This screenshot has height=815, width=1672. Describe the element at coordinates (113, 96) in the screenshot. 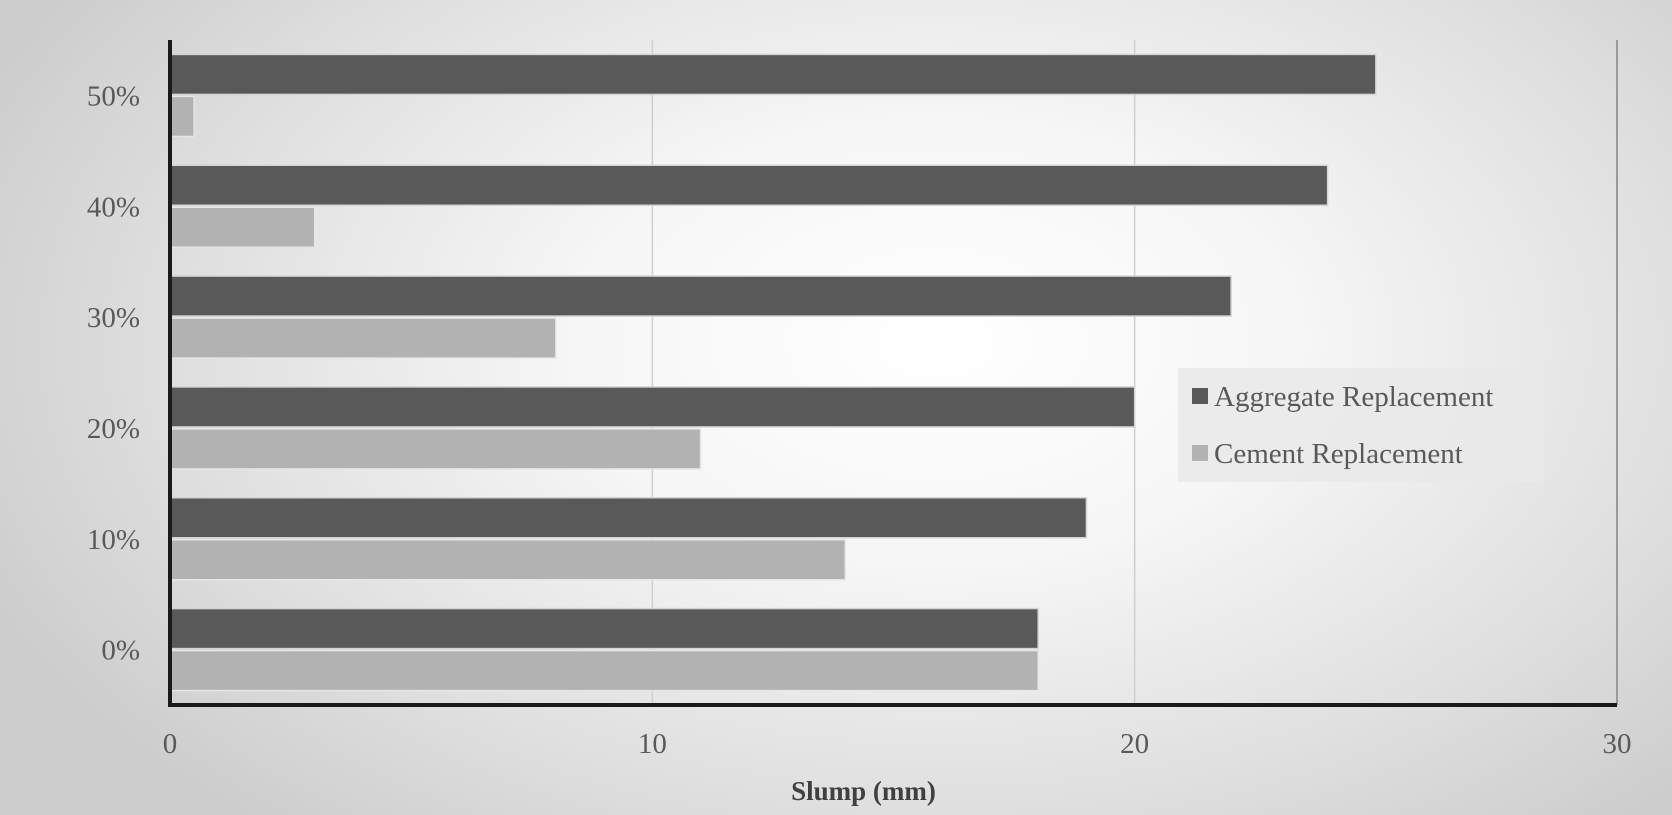

I see `y-tick-label: 50%` at that location.